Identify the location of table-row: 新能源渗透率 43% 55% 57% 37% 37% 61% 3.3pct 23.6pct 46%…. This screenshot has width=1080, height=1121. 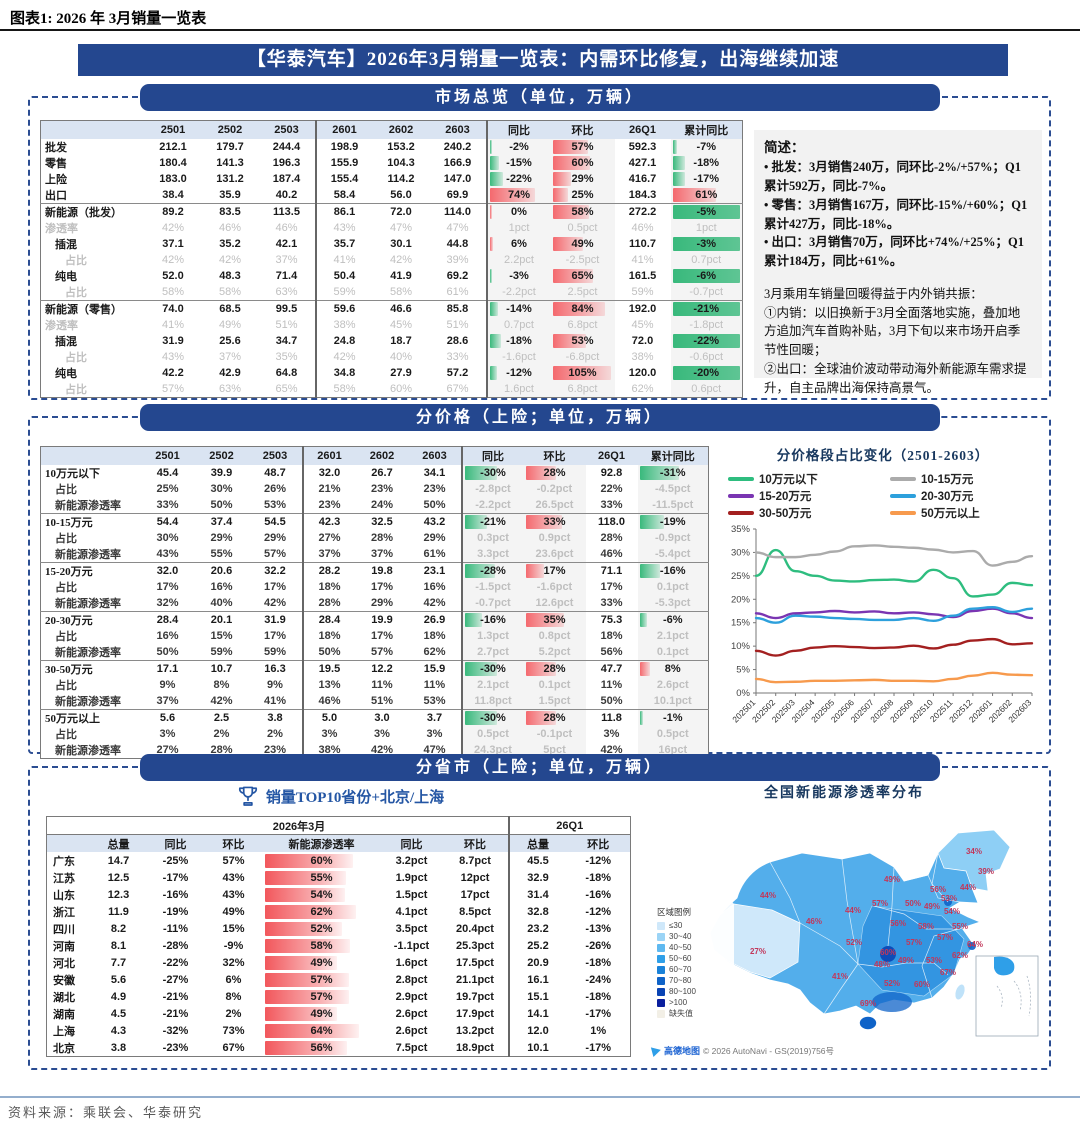
(375, 554).